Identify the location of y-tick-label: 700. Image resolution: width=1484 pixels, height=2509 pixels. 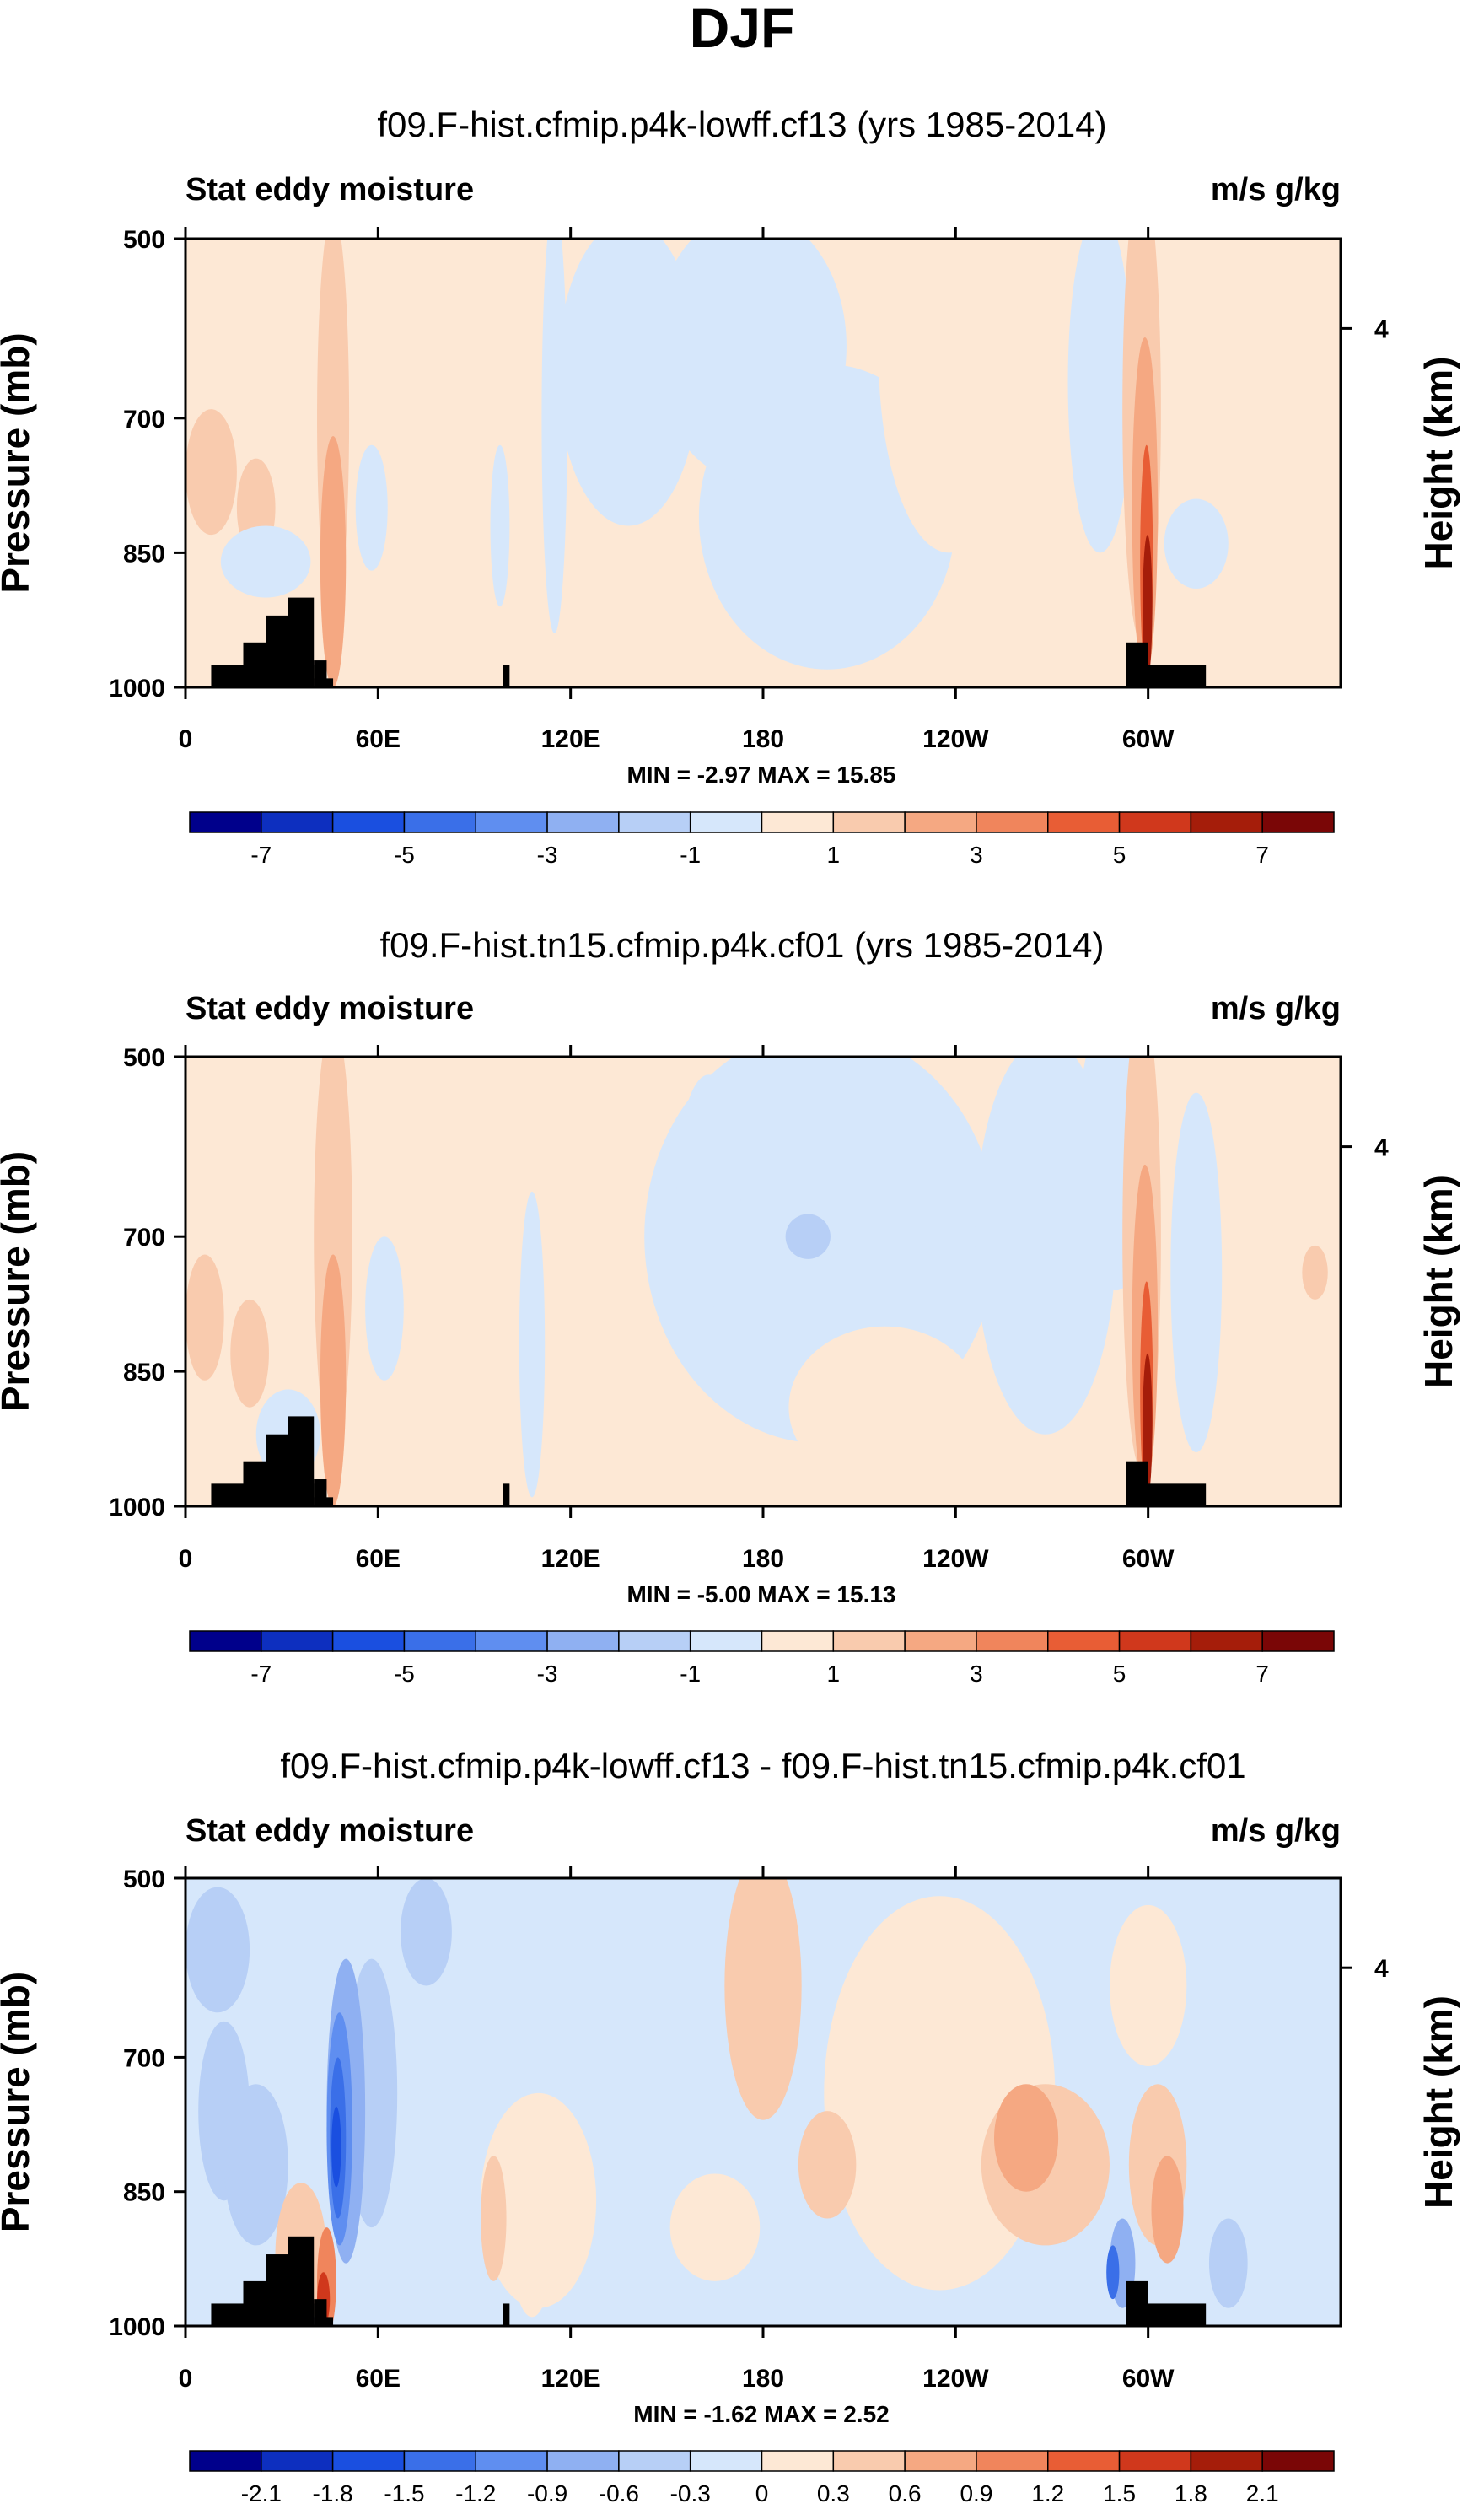
(144, 1238).